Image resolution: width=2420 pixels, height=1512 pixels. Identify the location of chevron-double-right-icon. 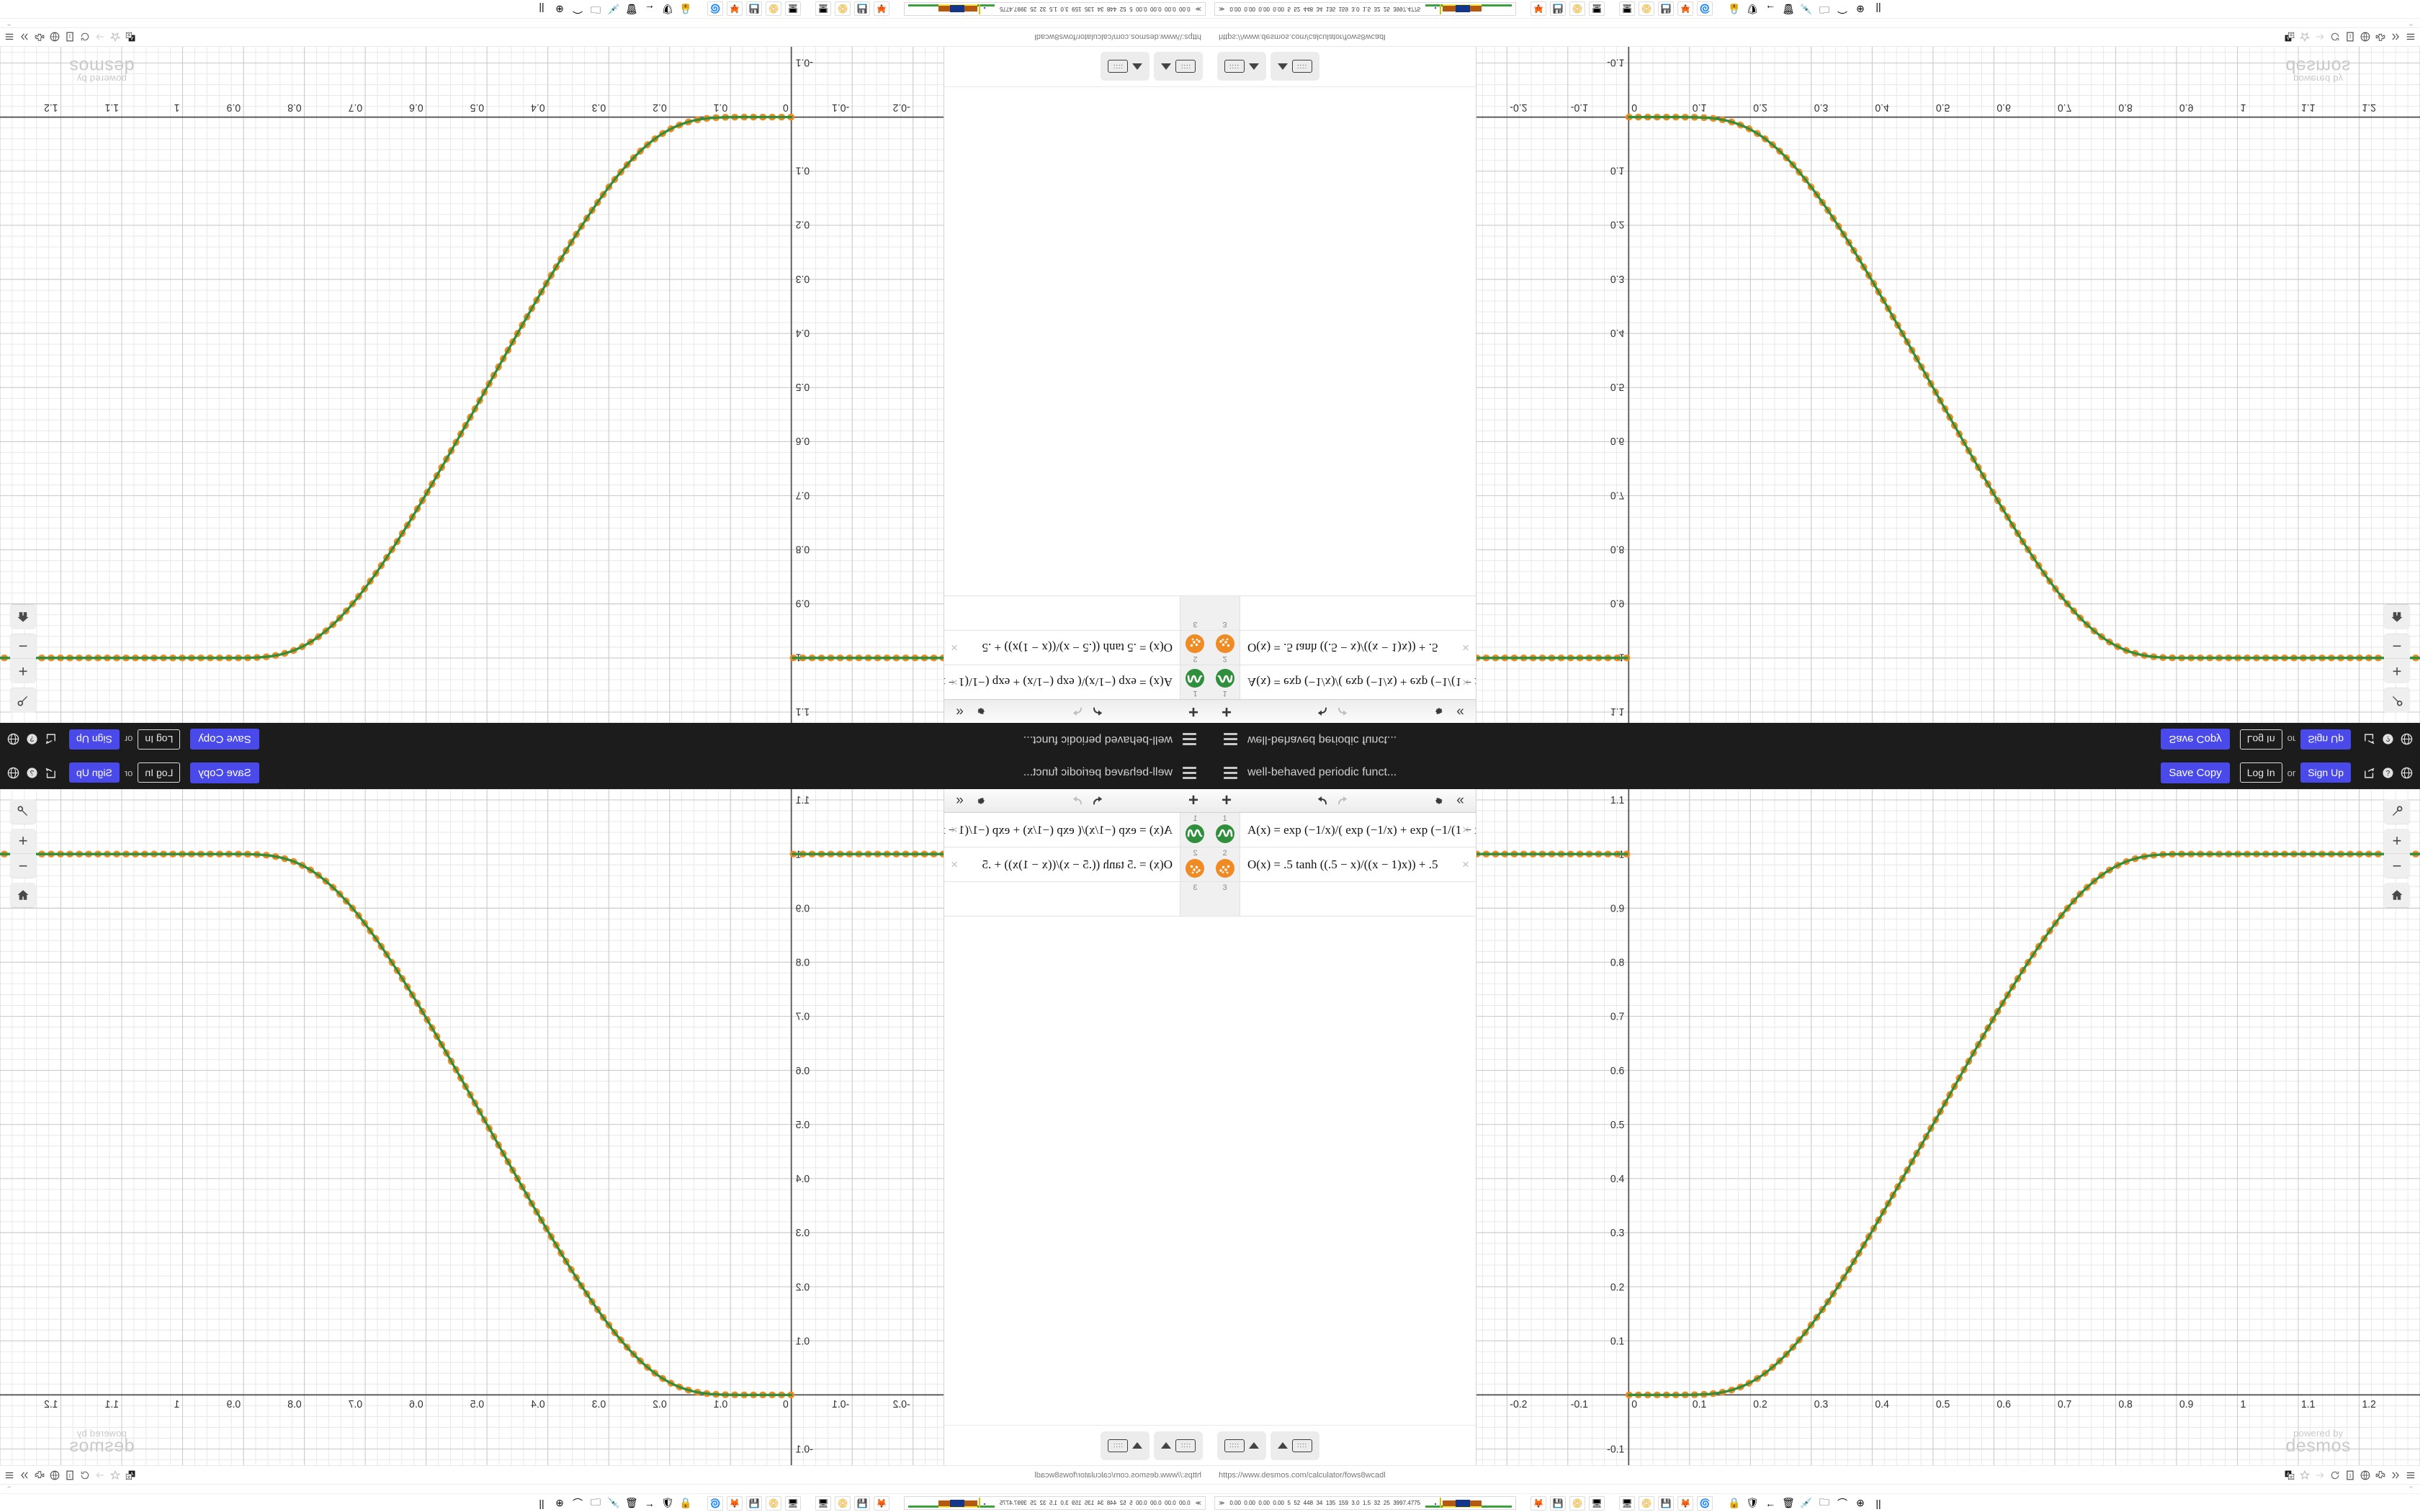
(2395, 37).